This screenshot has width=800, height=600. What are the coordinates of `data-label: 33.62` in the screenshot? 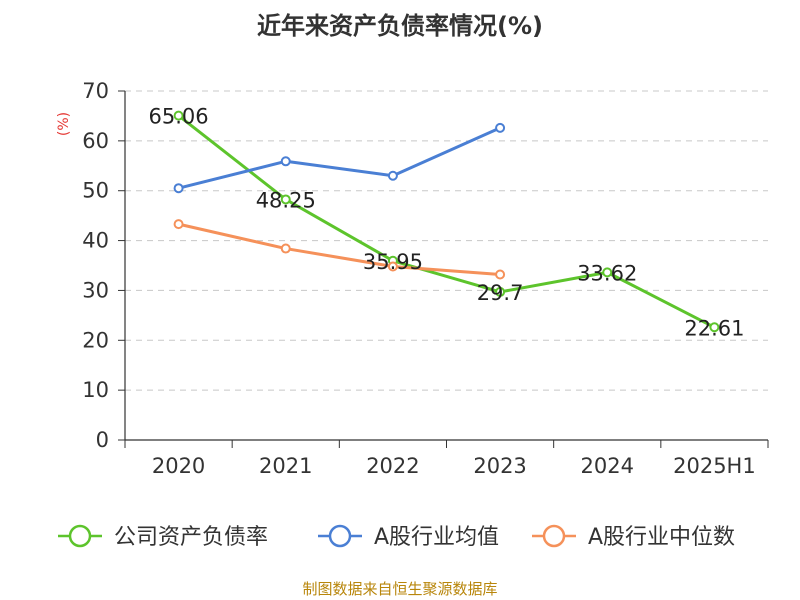 It's located at (607, 273).